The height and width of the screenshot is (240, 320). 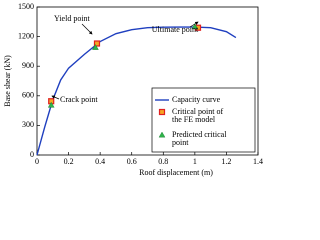 What do you see at coordinates (26, 6) in the screenshot?
I see `y-tick-label: 1500` at bounding box center [26, 6].